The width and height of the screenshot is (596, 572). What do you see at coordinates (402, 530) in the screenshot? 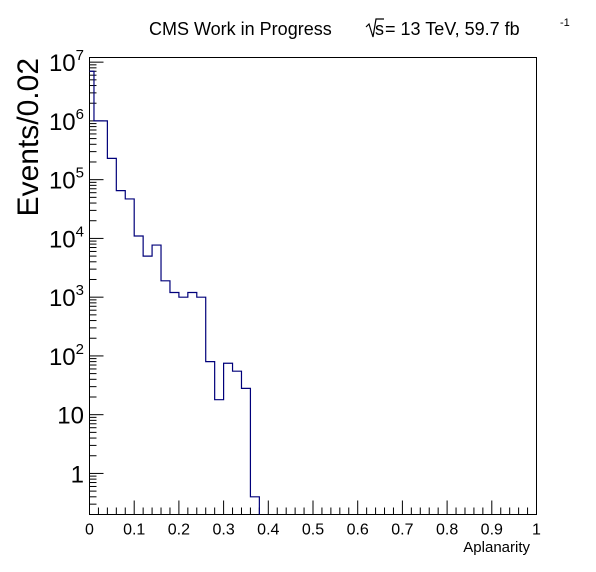
I see `x-tick-label: 0.7` at bounding box center [402, 530].